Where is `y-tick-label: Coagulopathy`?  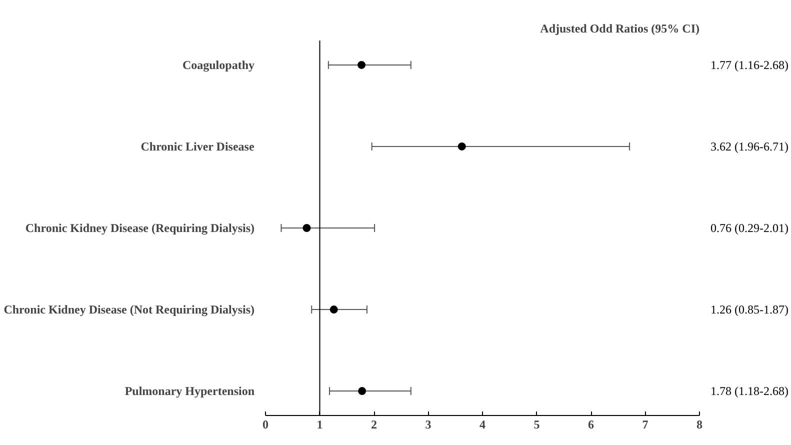
y-tick-label: Coagulopathy is located at coordinates (218, 65).